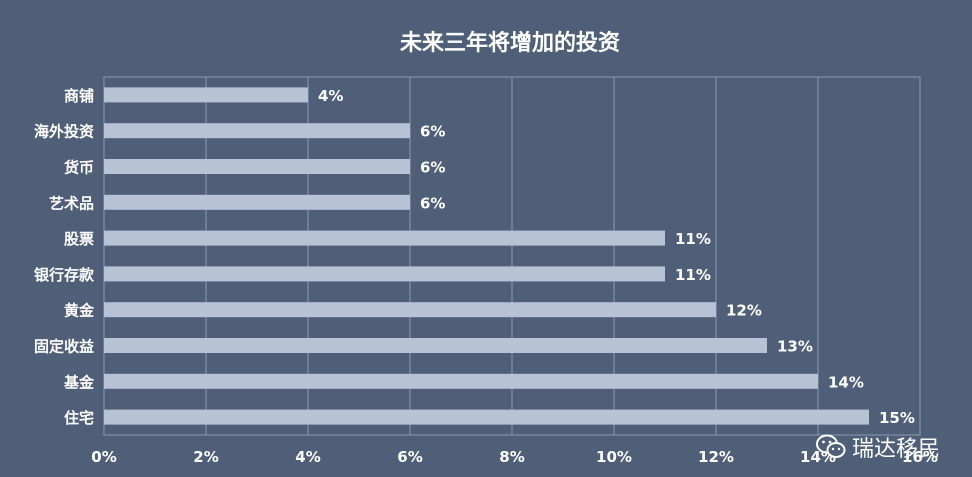 This screenshot has height=477, width=972. Describe the element at coordinates (795, 347) in the screenshot. I see `value-label: 13%` at that location.